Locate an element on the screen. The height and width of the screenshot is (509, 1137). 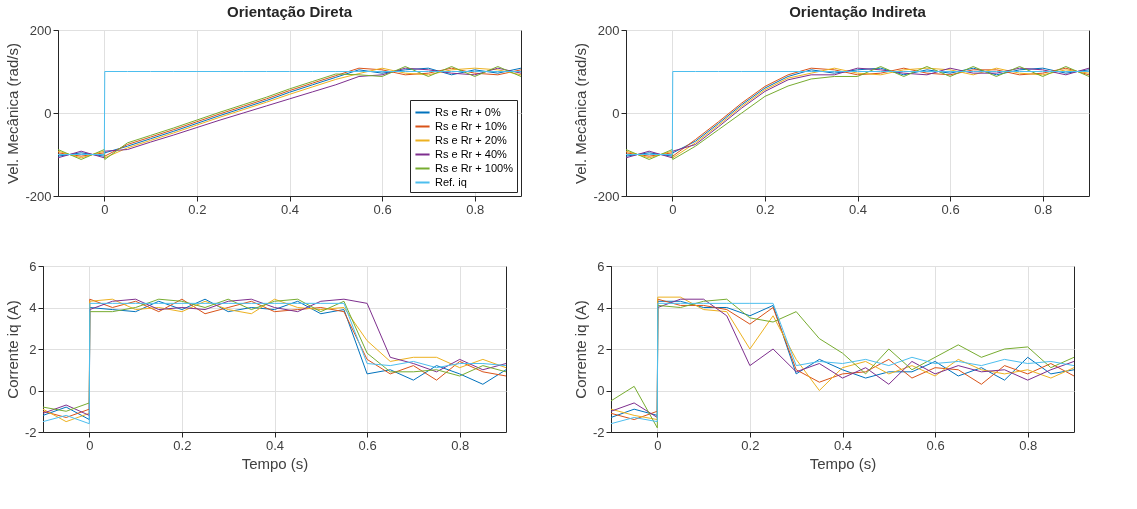
legend-label: Rs e Rr + 10% is located at coordinates (471, 125).